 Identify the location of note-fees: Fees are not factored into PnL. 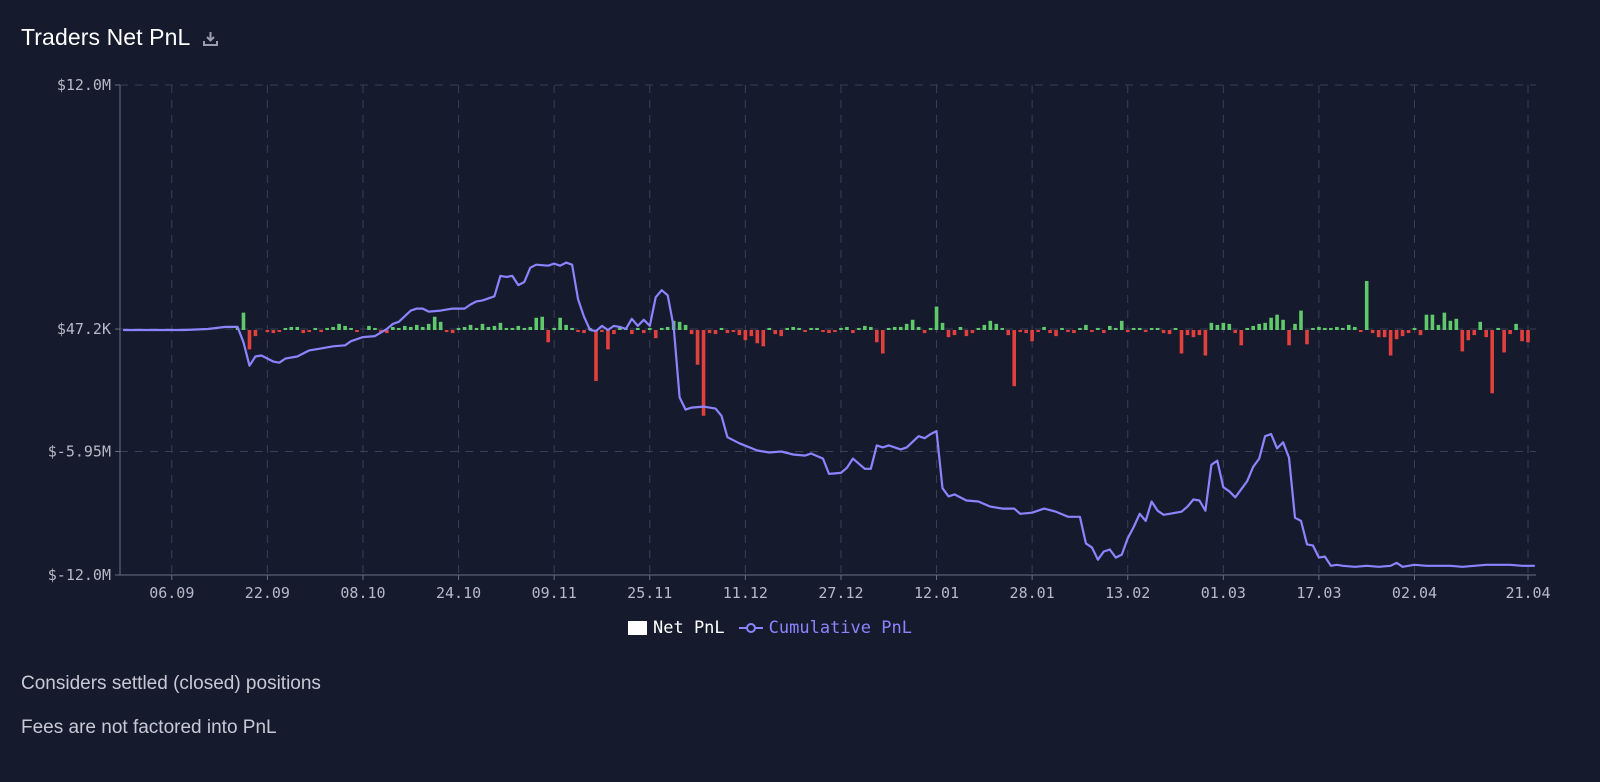
(149, 727).